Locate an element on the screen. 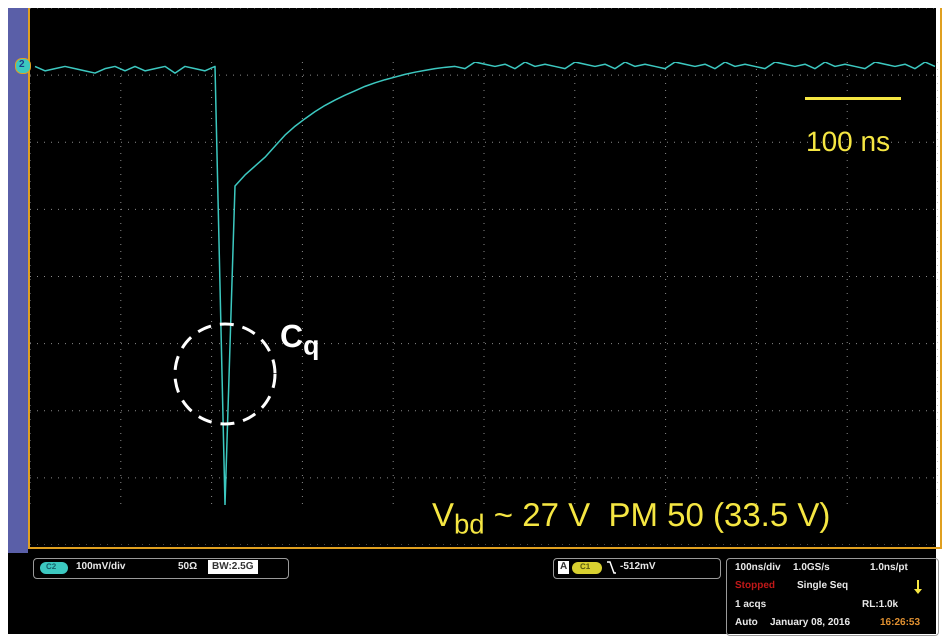  text: 1 acqs is located at coordinates (750, 604).